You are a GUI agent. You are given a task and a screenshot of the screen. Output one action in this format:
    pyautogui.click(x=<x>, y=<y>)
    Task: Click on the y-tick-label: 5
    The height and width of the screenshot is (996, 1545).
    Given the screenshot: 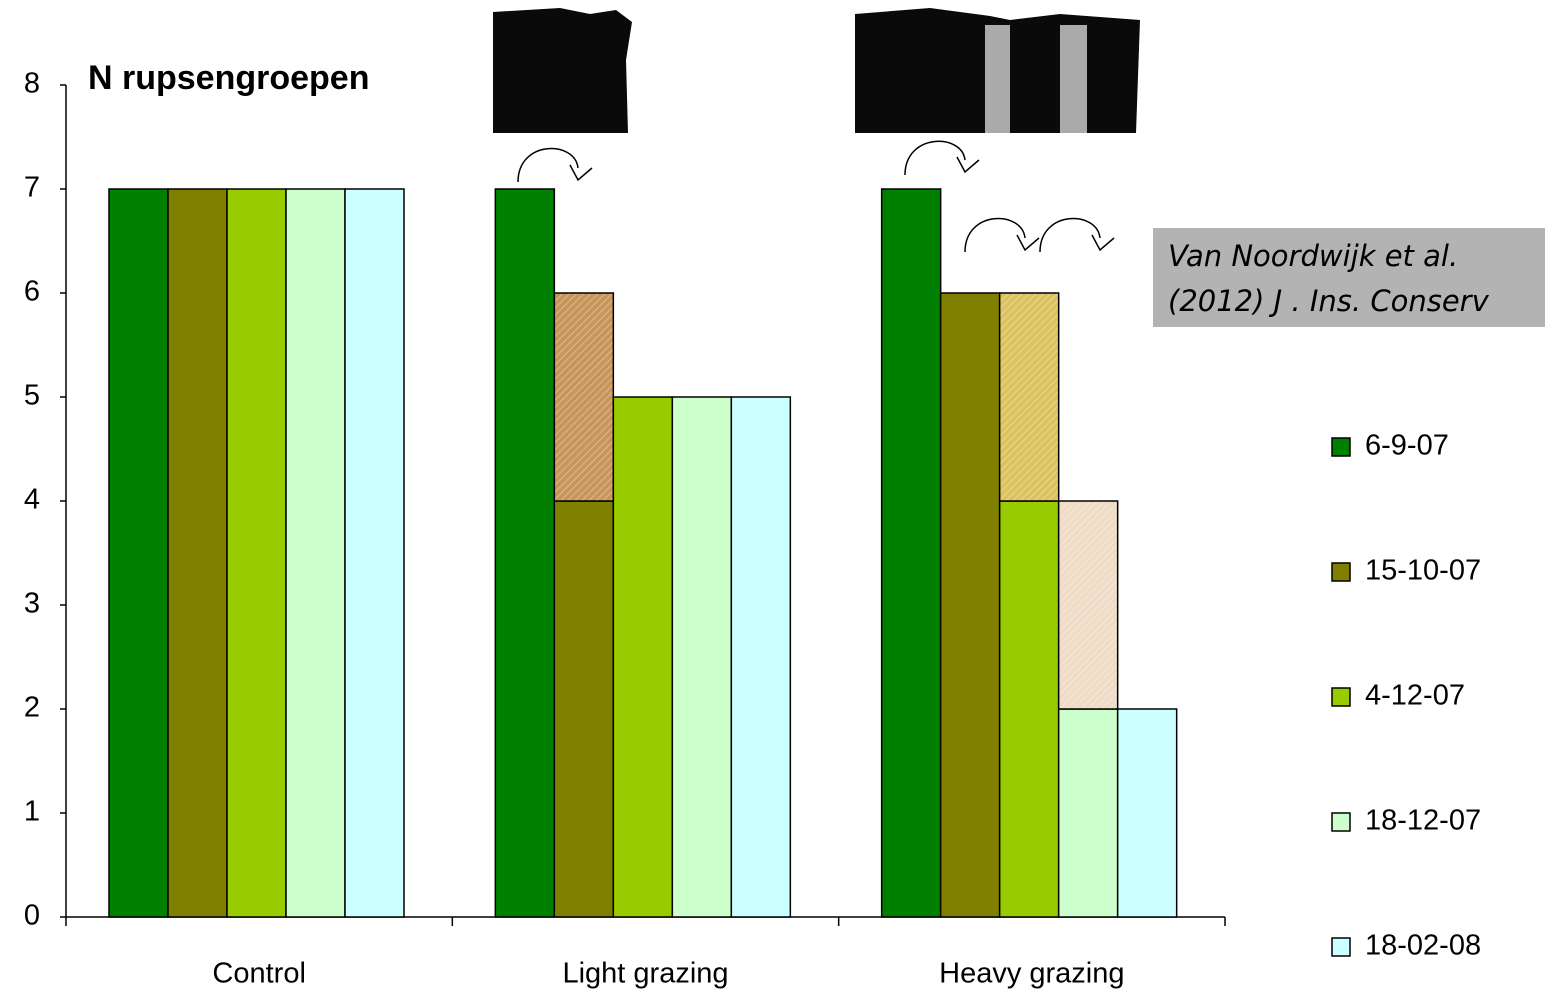 What is the action you would take?
    pyautogui.click(x=32, y=396)
    